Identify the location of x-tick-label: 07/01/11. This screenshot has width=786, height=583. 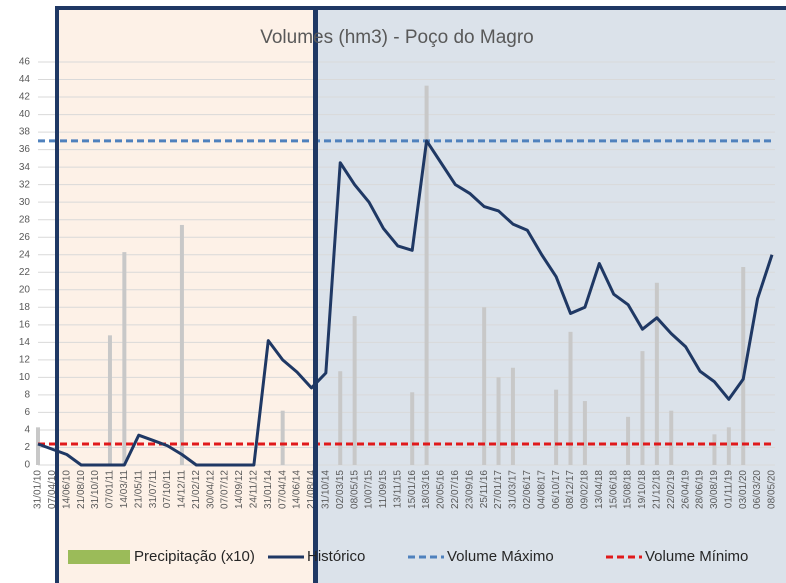
(110, 489).